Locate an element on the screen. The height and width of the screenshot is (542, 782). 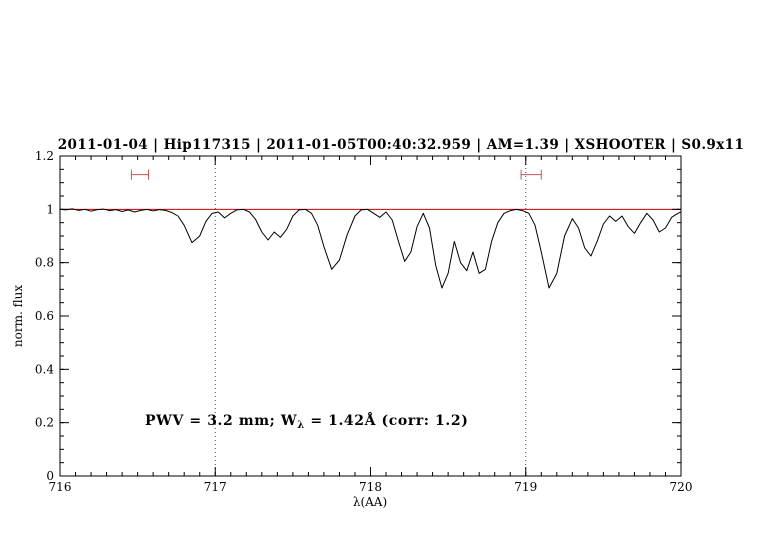
pwv-annotation: PWV = 3.2 mm; Wλ = 1.42Å (corr: 1.2) is located at coordinates (306, 421).